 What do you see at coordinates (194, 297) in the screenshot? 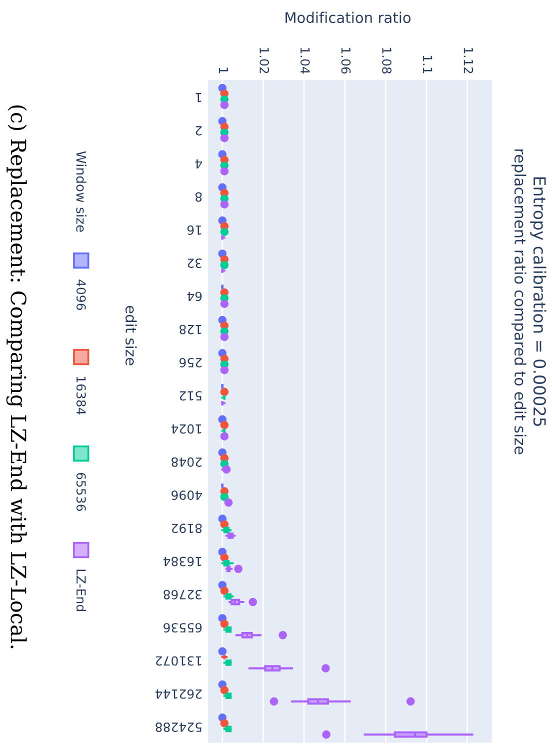
I see `y-tick-label: 64` at bounding box center [194, 297].